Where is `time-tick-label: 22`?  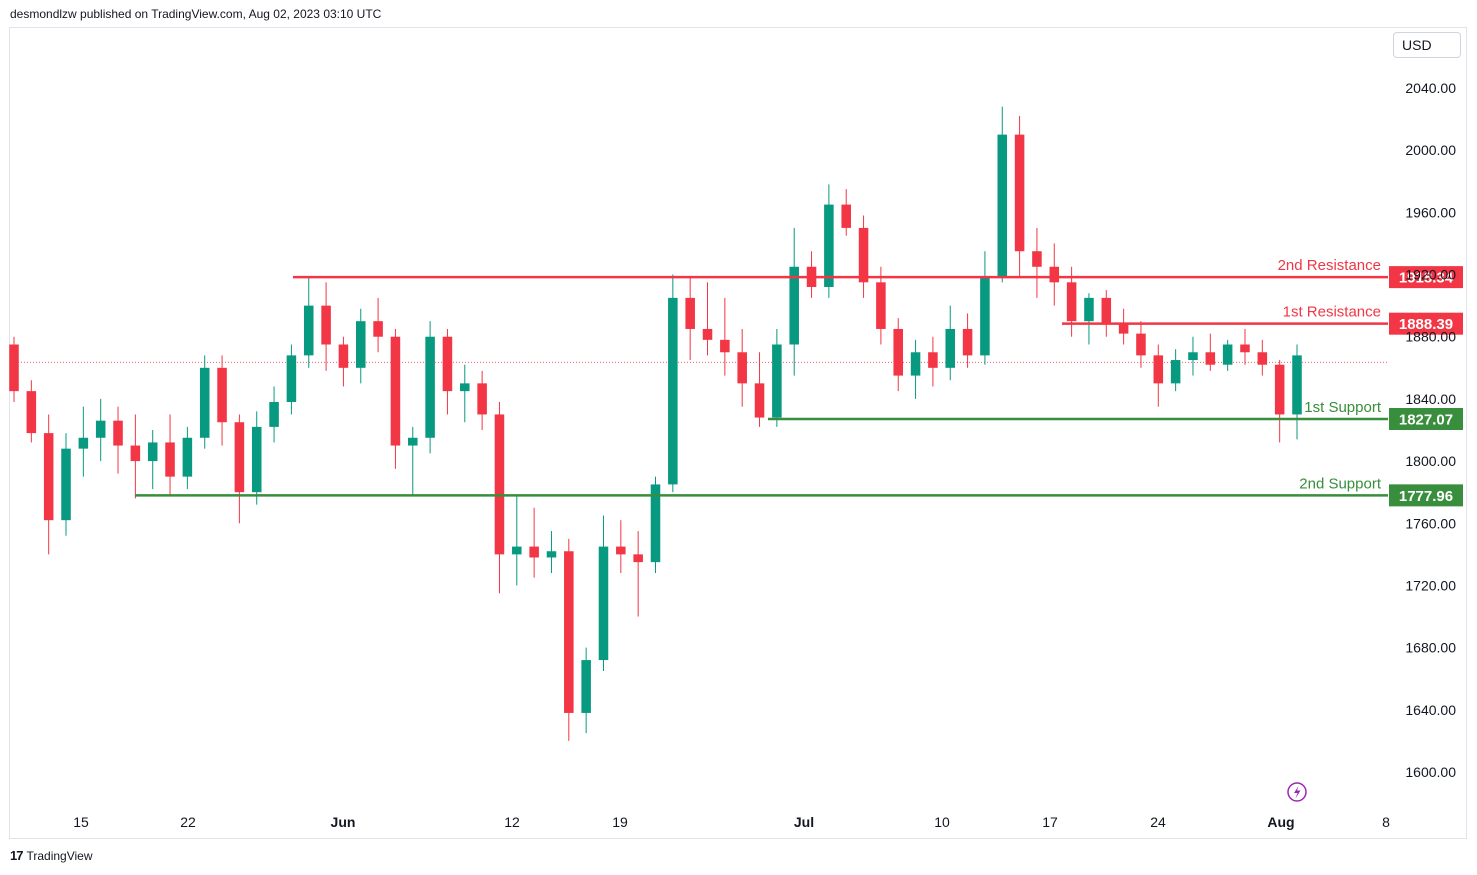 time-tick-label: 22 is located at coordinates (188, 822).